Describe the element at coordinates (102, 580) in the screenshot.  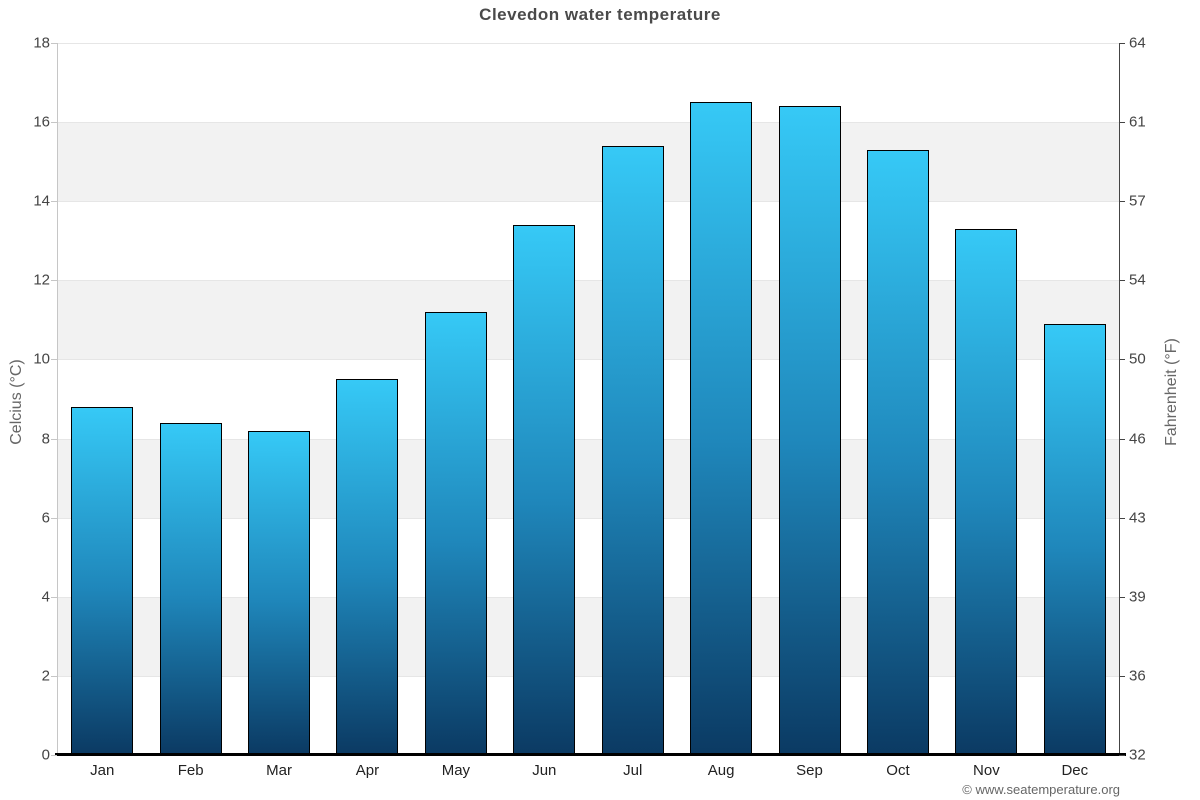
I see `bar-jan` at that location.